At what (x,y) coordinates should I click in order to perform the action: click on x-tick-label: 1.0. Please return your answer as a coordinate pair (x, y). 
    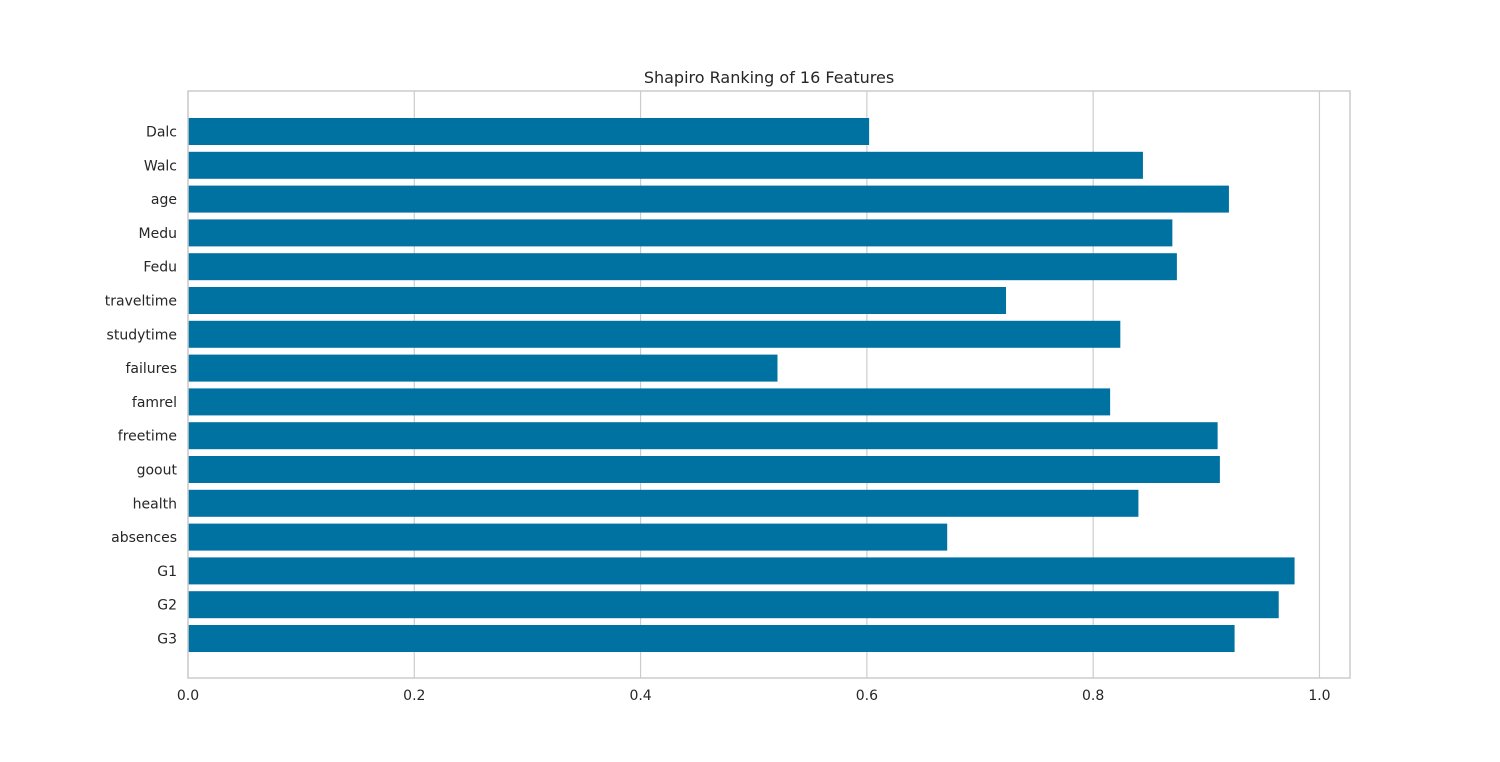
    Looking at the image, I should click on (1319, 696).